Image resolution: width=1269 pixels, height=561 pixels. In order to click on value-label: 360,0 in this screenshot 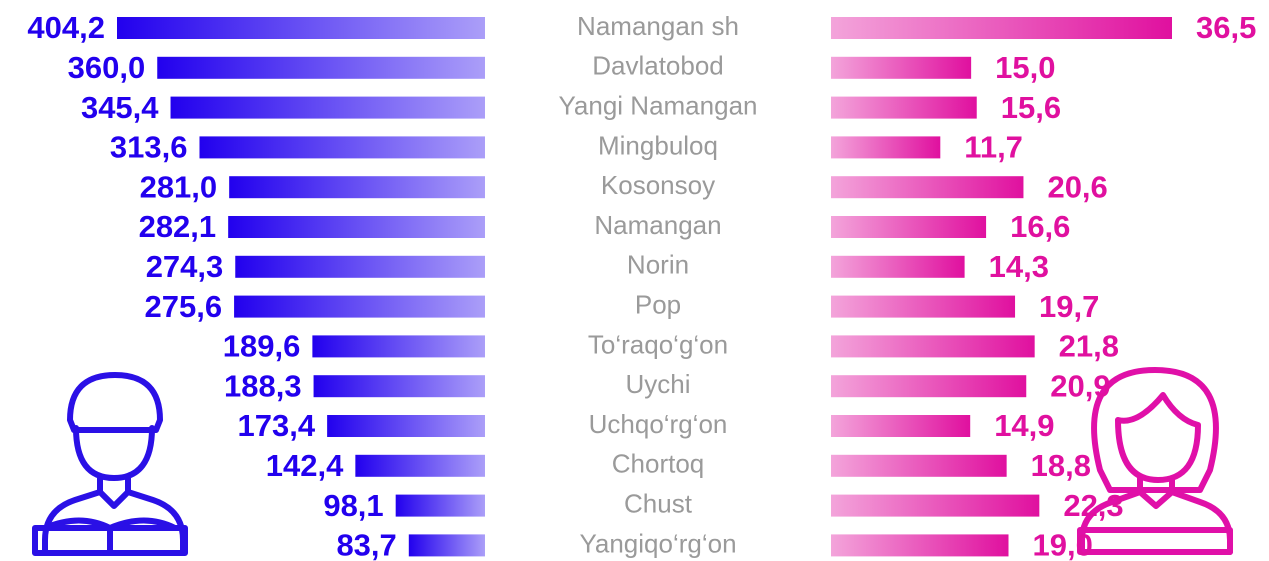, I will do `click(107, 67)`.